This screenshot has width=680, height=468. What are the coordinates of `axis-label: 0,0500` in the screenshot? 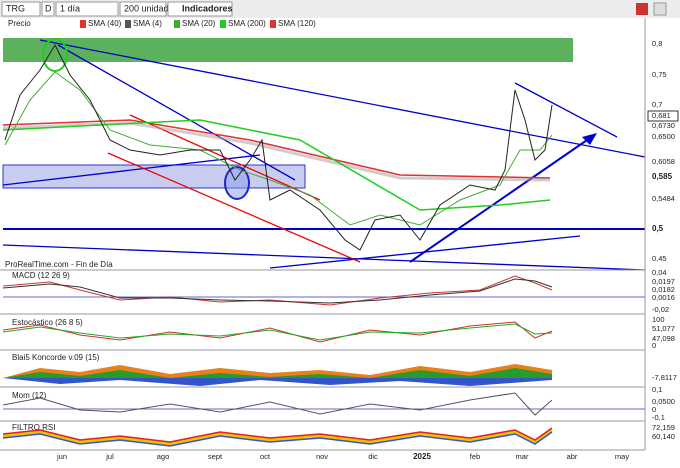 It's located at (663, 401).